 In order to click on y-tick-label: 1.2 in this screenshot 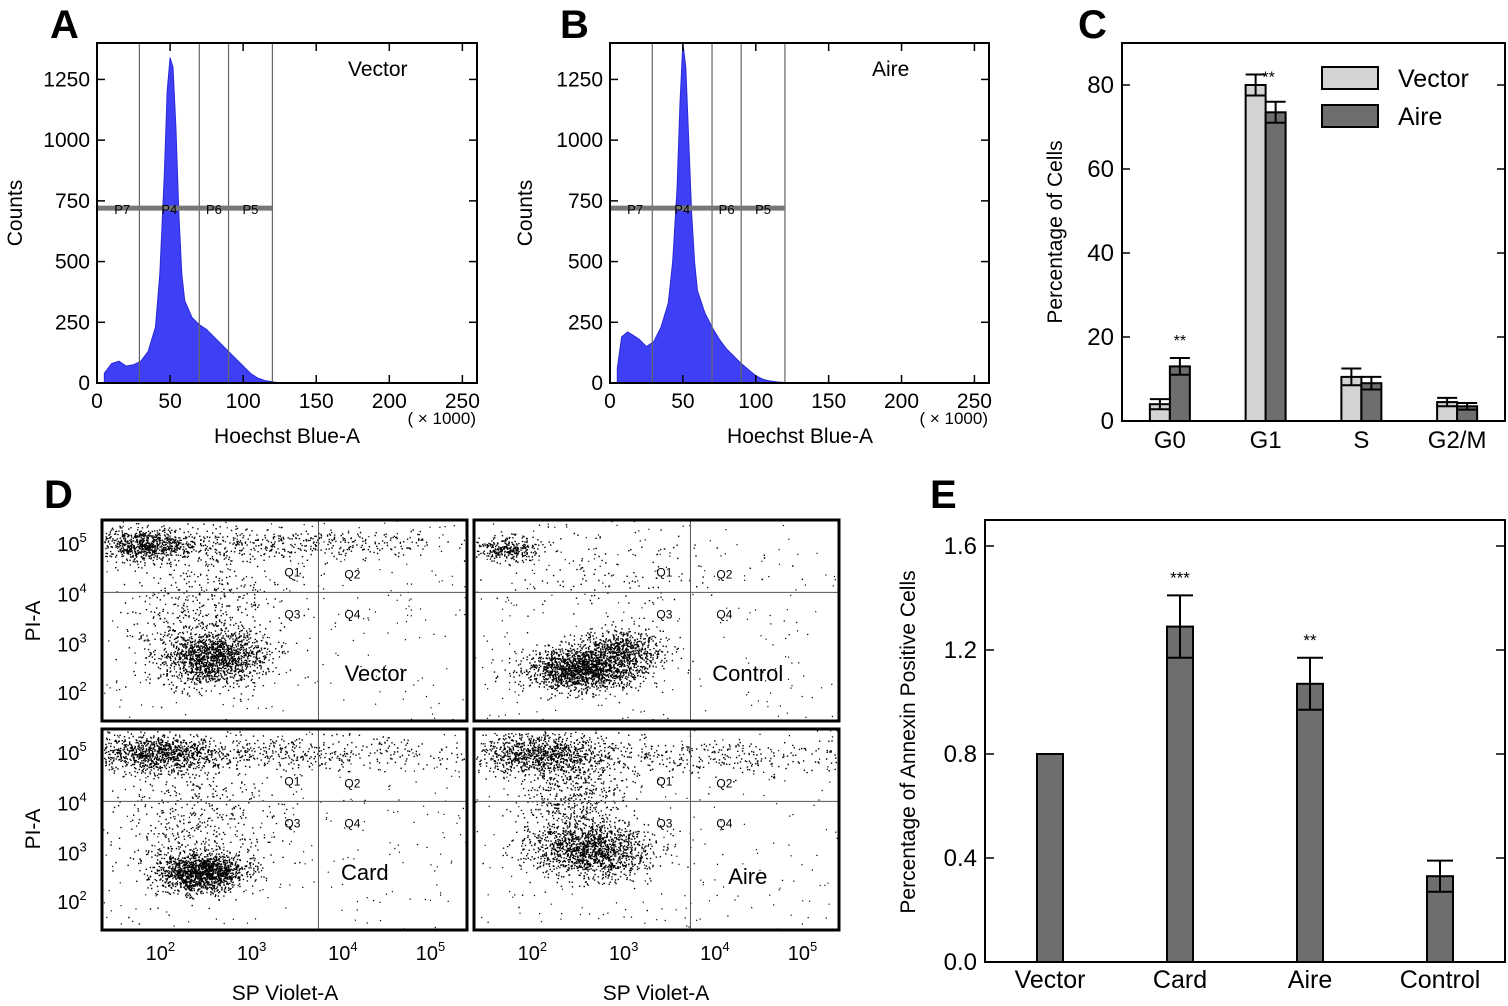, I will do `click(960, 650)`.